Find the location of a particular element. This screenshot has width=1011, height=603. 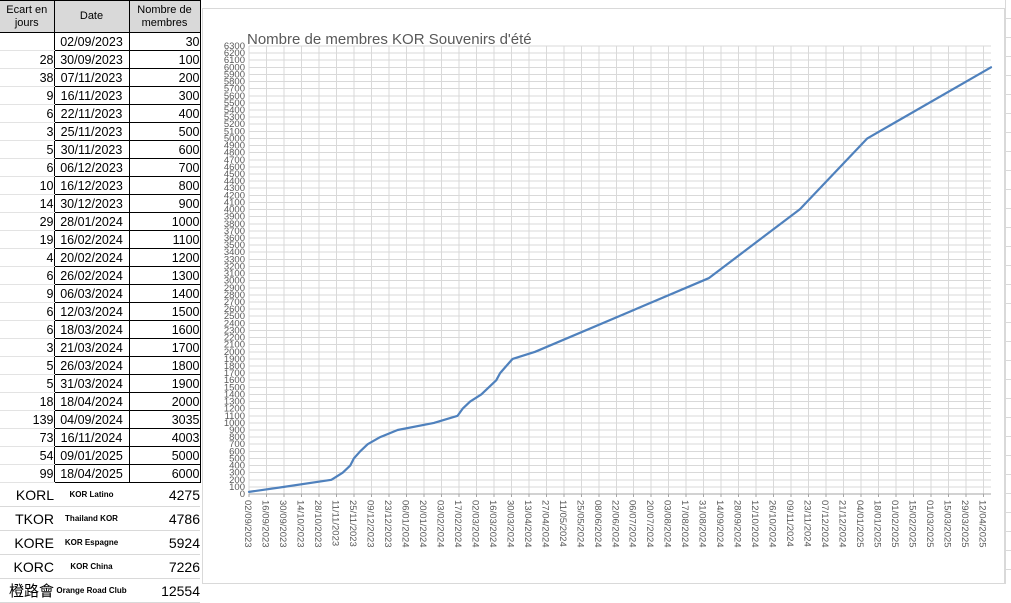

cell-club-code: KORL is located at coordinates (27, 494).